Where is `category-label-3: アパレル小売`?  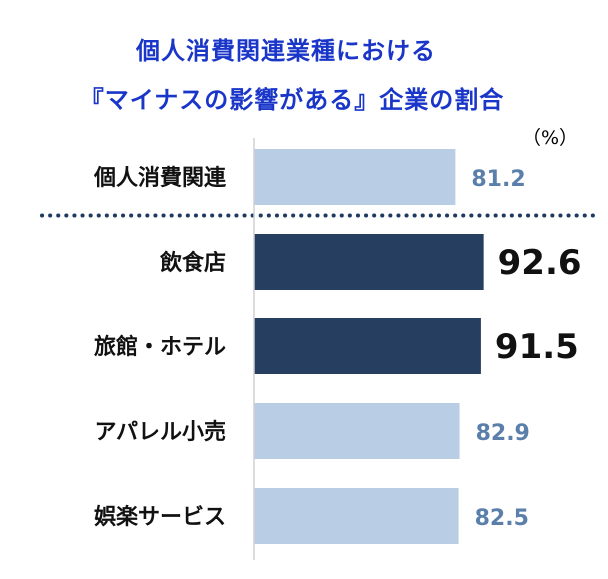 category-label-3: アパレル小売 is located at coordinates (160, 432).